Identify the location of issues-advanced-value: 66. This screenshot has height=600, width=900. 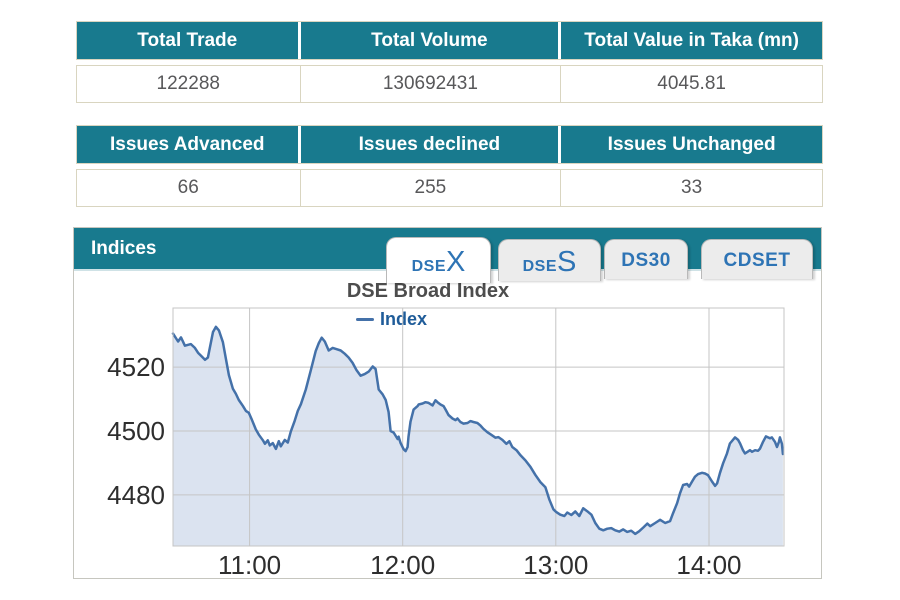
(189, 188).